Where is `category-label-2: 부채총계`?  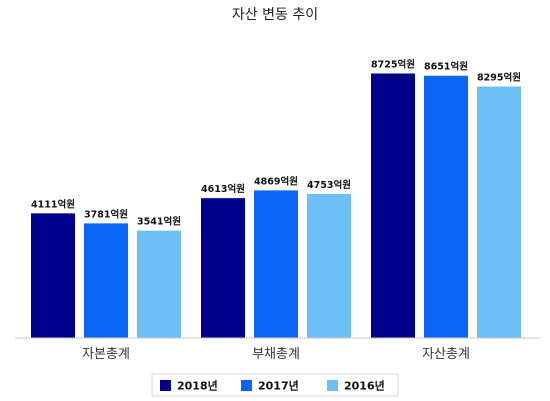
category-label-2: 부채총계 is located at coordinates (276, 354).